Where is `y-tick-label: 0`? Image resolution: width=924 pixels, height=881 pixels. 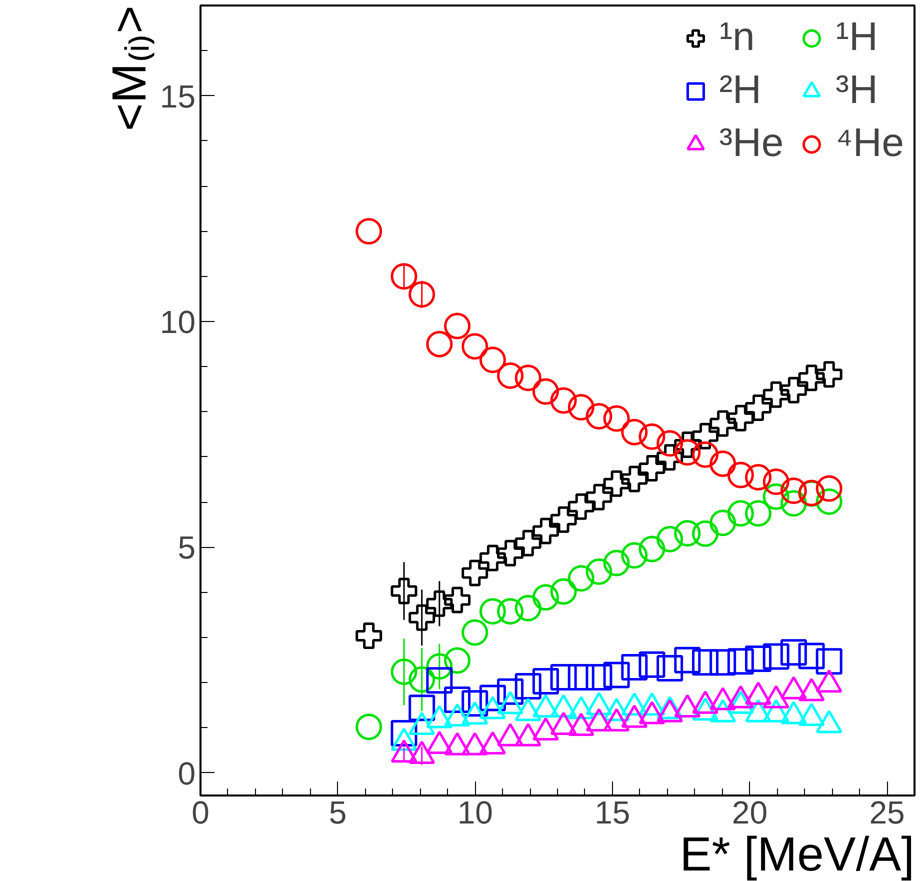 y-tick-label: 0 is located at coordinates (187, 773).